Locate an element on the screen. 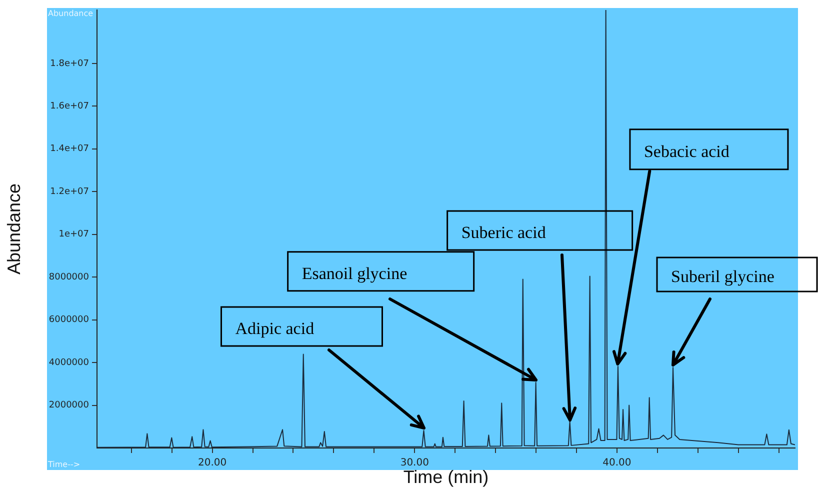  y-tick-label: 8000000 is located at coordinates (69, 277).